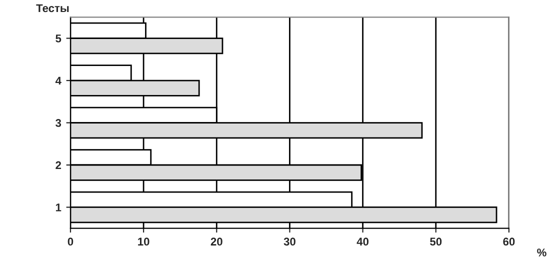  I want to click on y-tick-label: 2, so click(59, 165).